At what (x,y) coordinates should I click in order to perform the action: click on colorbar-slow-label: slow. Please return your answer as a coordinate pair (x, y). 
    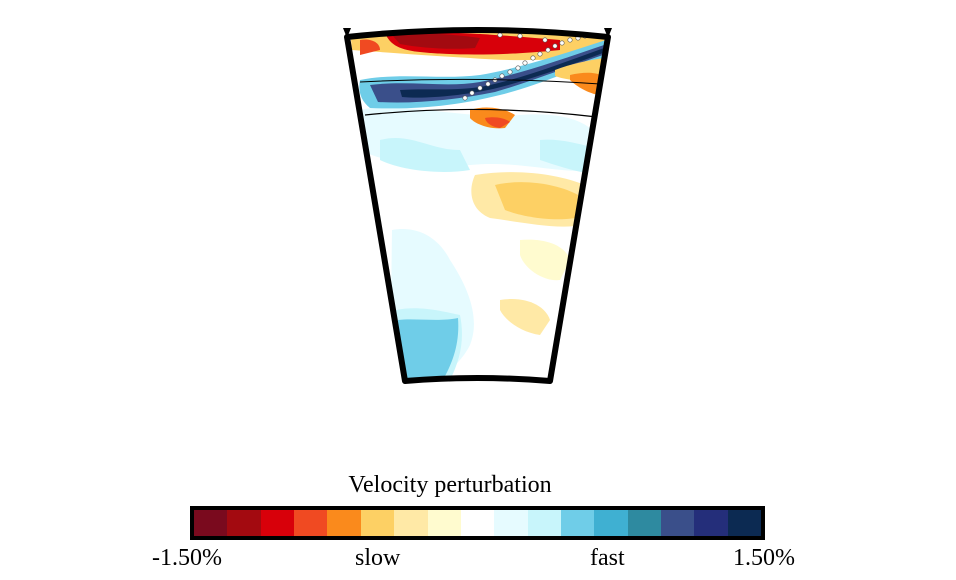
    Looking at the image, I should click on (378, 558).